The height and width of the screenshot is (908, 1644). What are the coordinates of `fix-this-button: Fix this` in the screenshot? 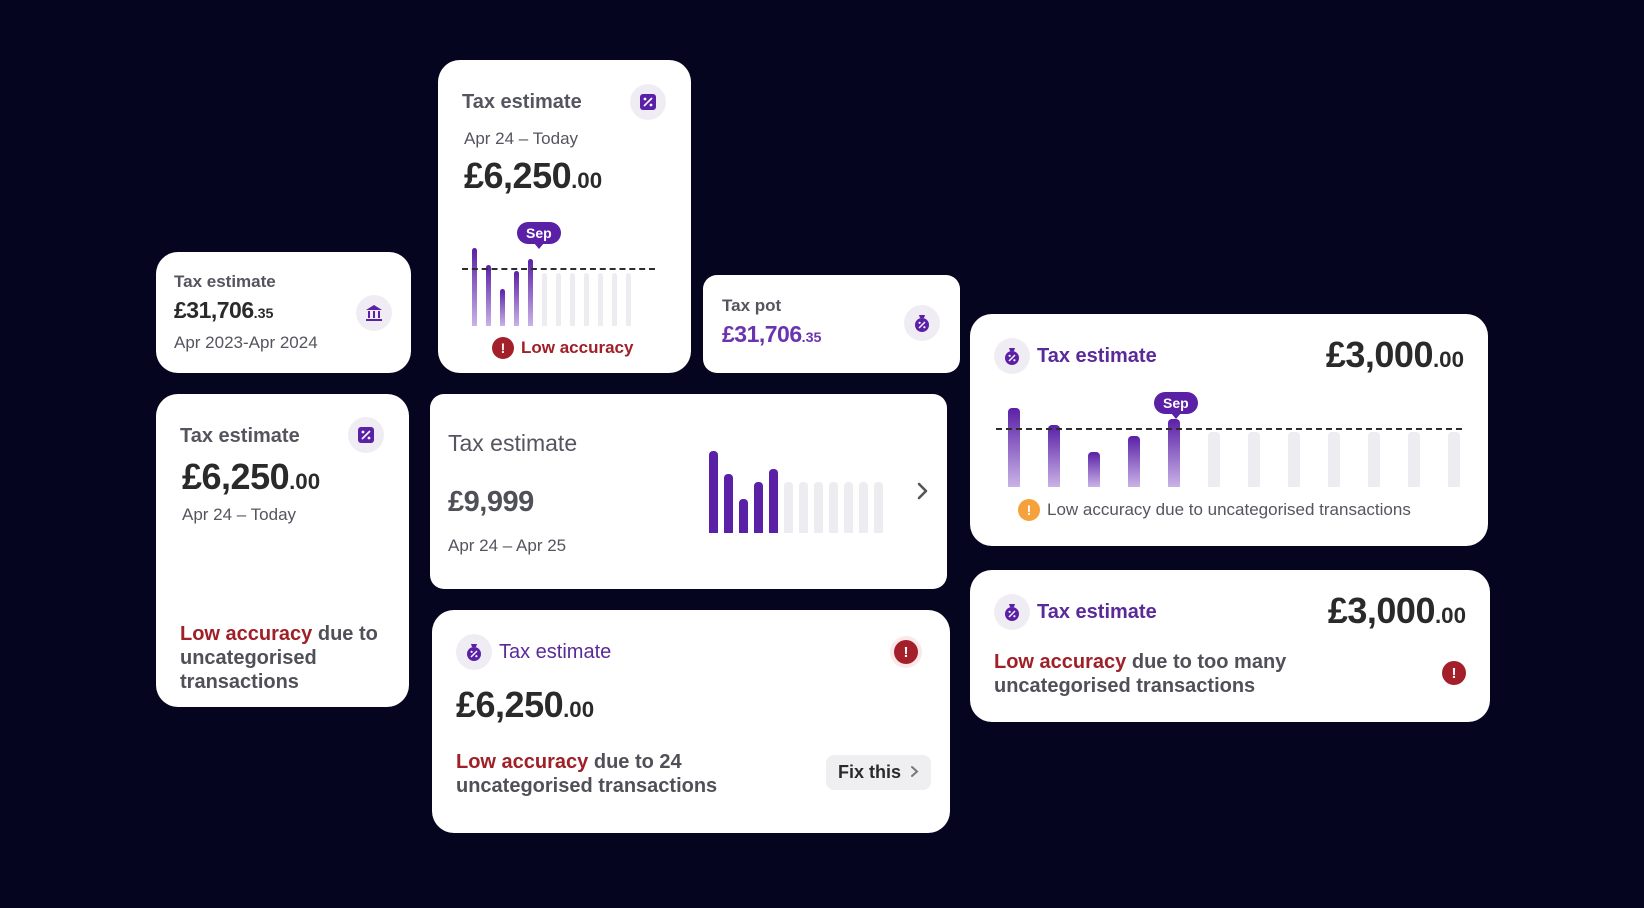 It's located at (879, 772).